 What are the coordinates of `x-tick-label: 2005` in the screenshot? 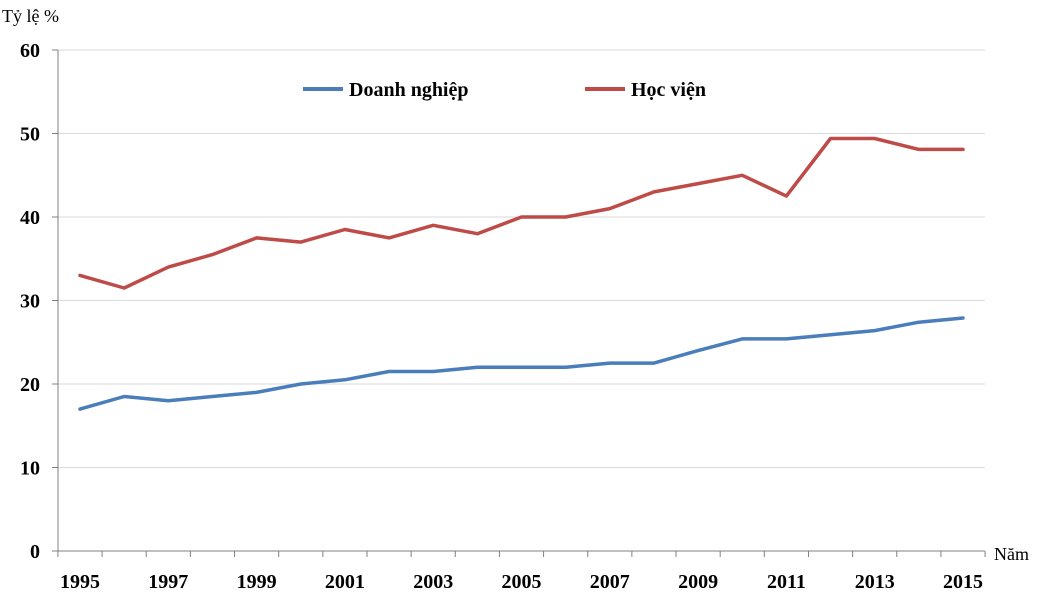 It's located at (522, 582).